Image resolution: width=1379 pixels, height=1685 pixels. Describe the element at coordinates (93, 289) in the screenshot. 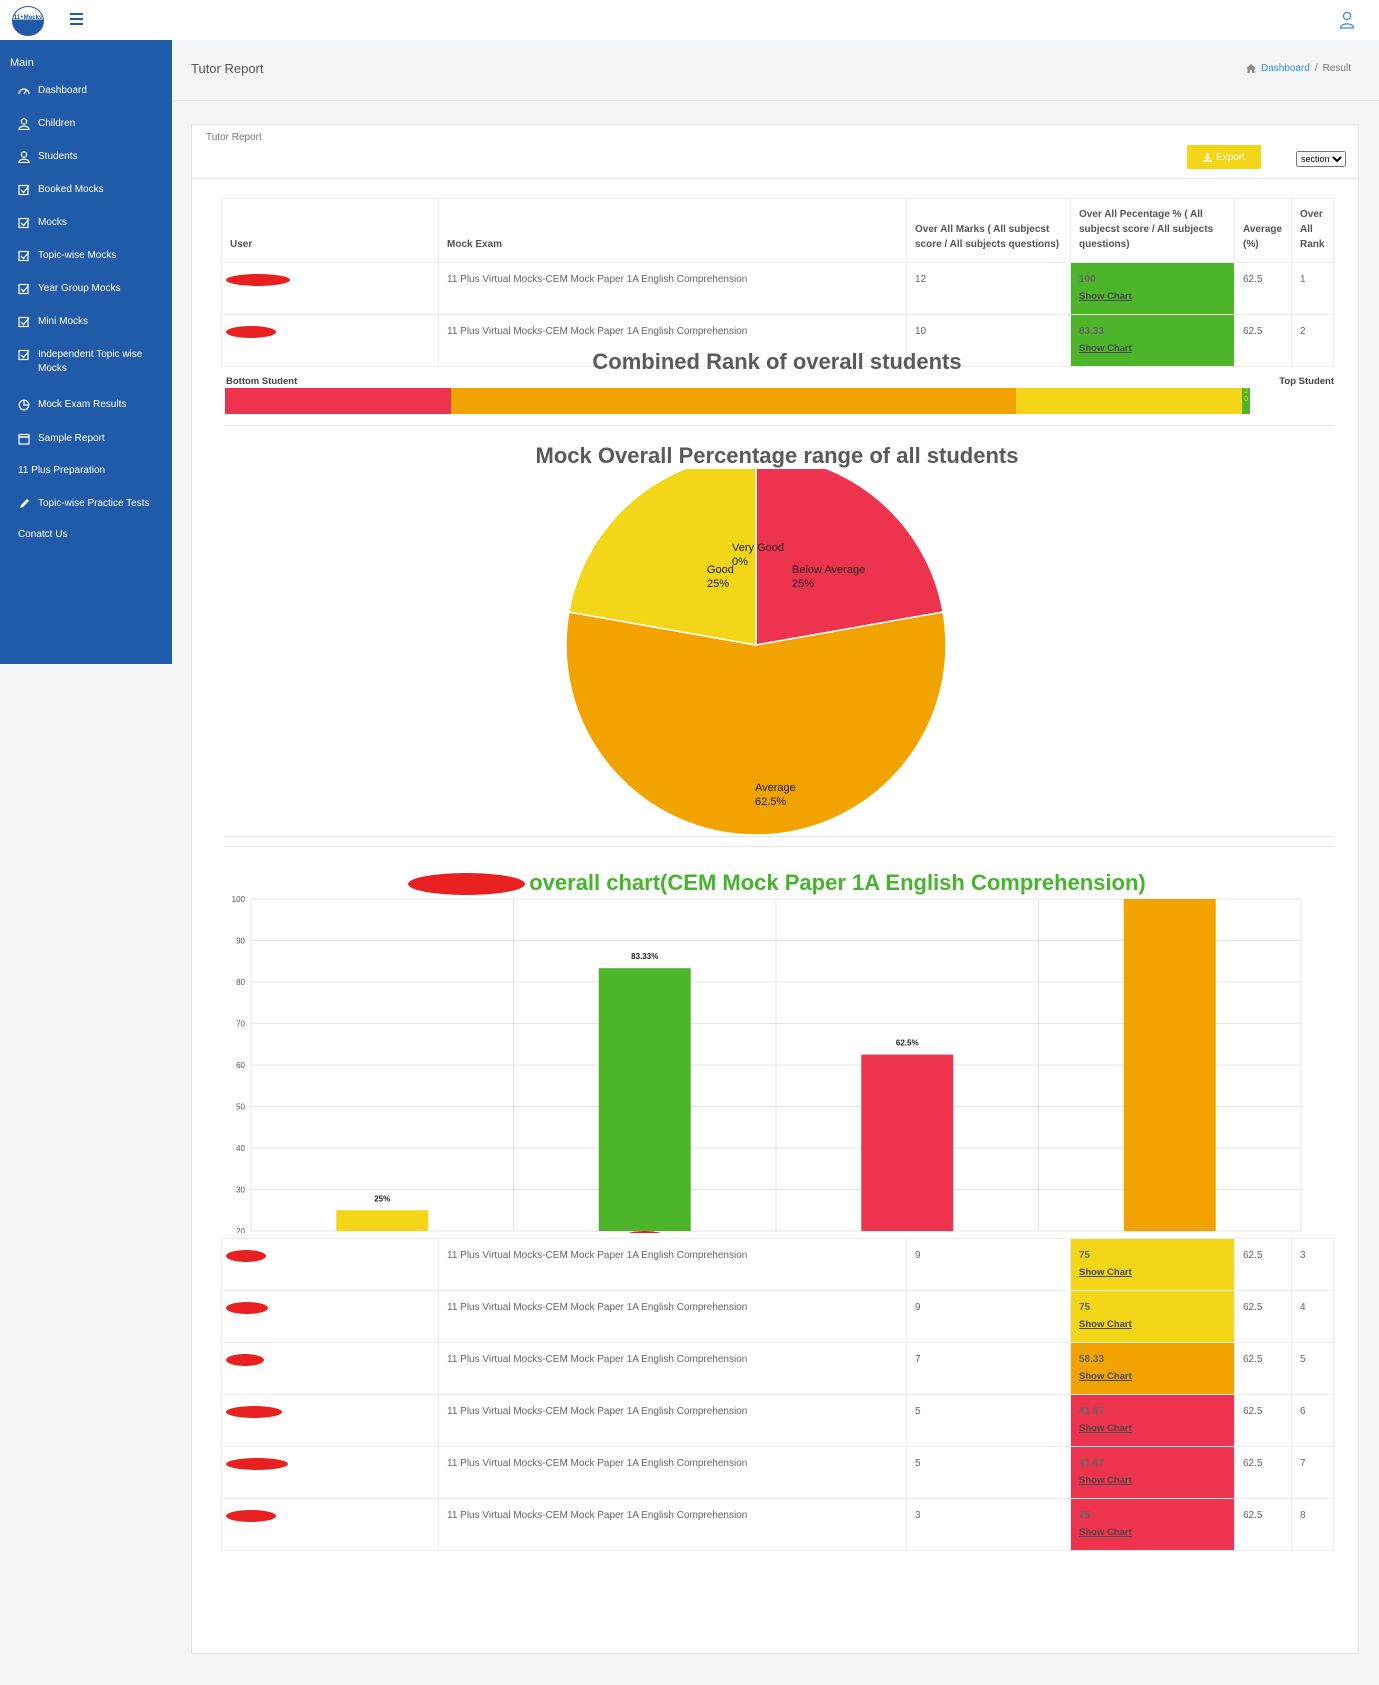

I see `sidebar-item-6: Year Group Mocks` at that location.